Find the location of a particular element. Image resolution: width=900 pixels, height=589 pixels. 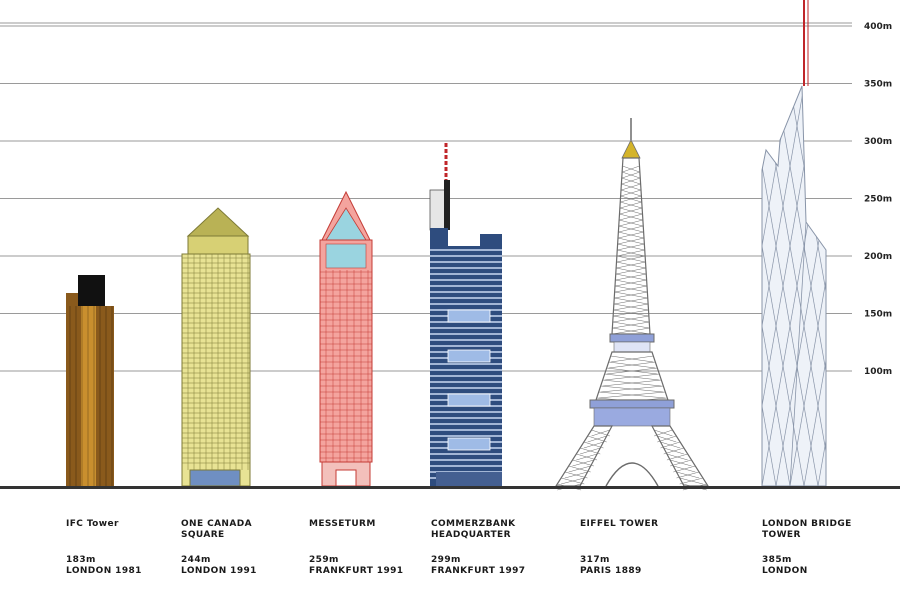

canada-crown-band is located at coordinates (218, 245).